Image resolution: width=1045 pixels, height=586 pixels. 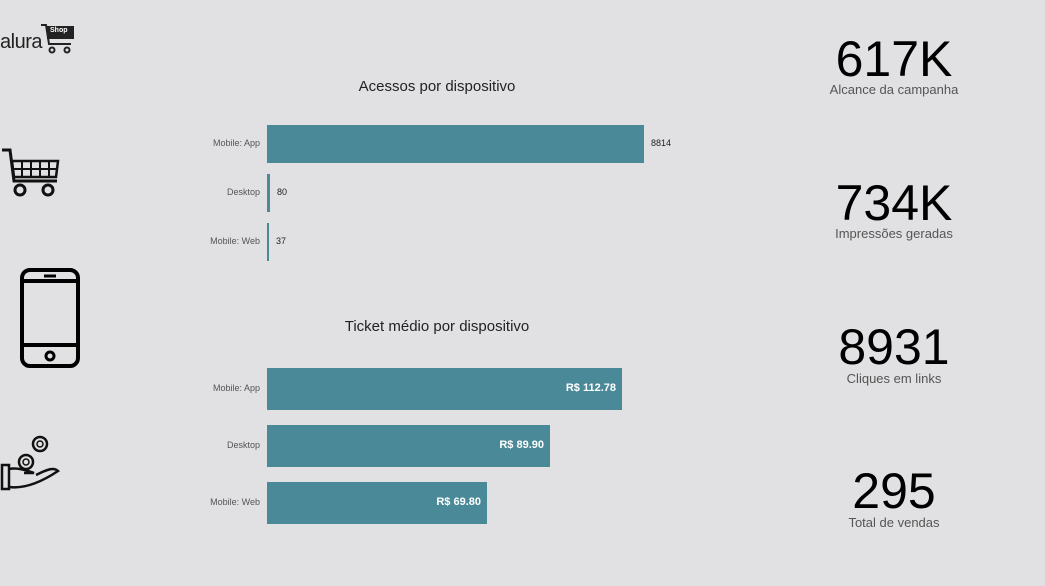 What do you see at coordinates (894, 378) in the screenshot?
I see `kpi-label-cliques: Cliques em links` at bounding box center [894, 378].